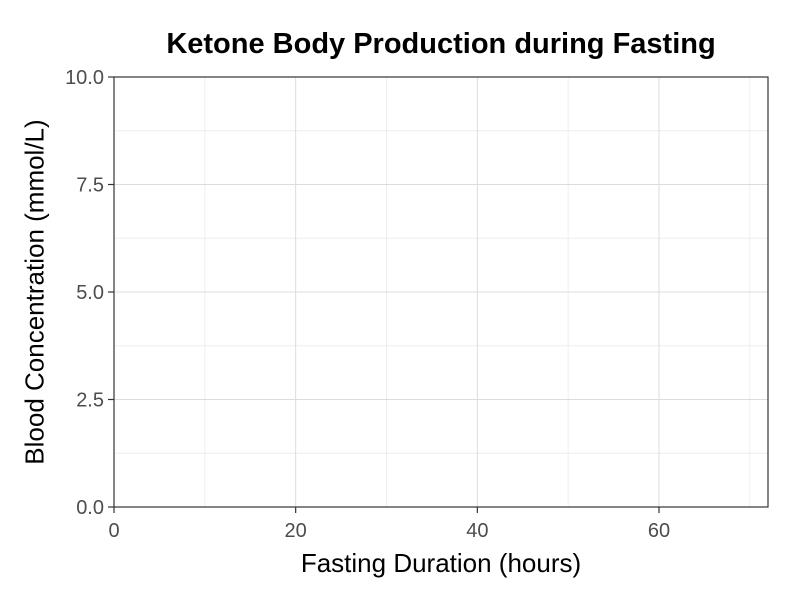 The image size is (800, 600). What do you see at coordinates (389, 524) in the screenshot?
I see `x-axis: 0 20 40 60` at bounding box center [389, 524].